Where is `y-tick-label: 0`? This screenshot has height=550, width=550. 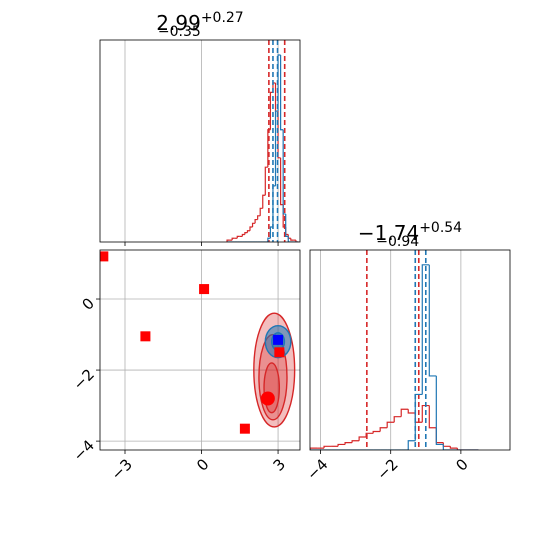
y-tick-label: 0 is located at coordinates (88, 303).